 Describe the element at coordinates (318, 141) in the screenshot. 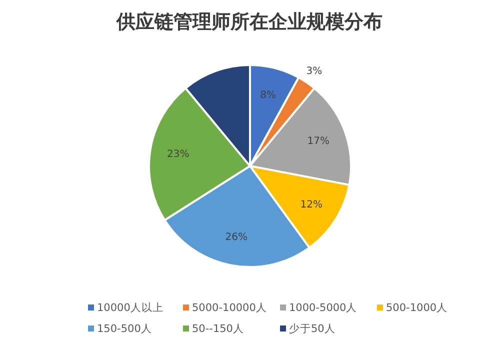

I see `data-label: 17%` at that location.